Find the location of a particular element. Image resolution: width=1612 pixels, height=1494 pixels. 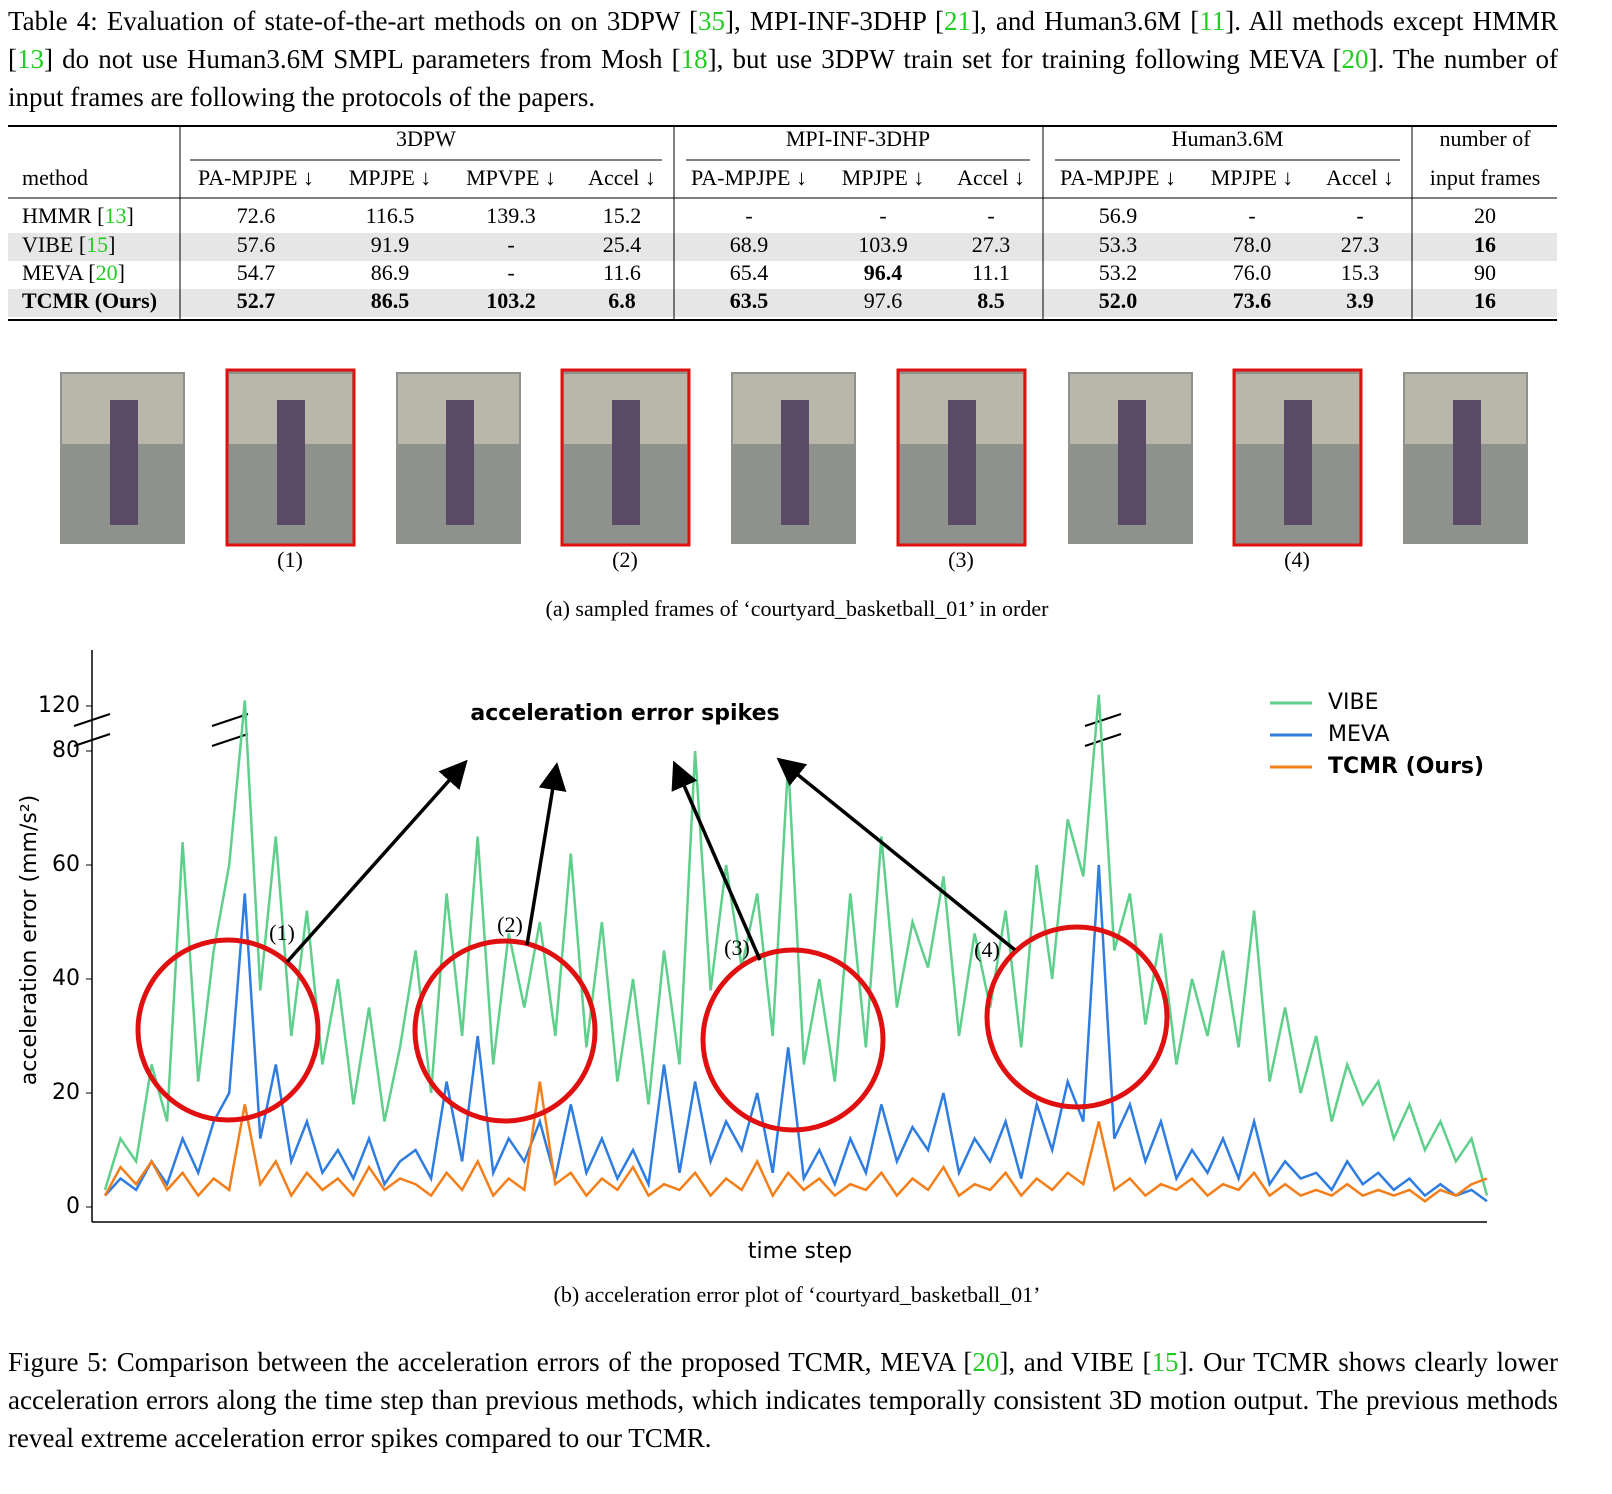

method-name: VIBE [ is located at coordinates (54, 244).